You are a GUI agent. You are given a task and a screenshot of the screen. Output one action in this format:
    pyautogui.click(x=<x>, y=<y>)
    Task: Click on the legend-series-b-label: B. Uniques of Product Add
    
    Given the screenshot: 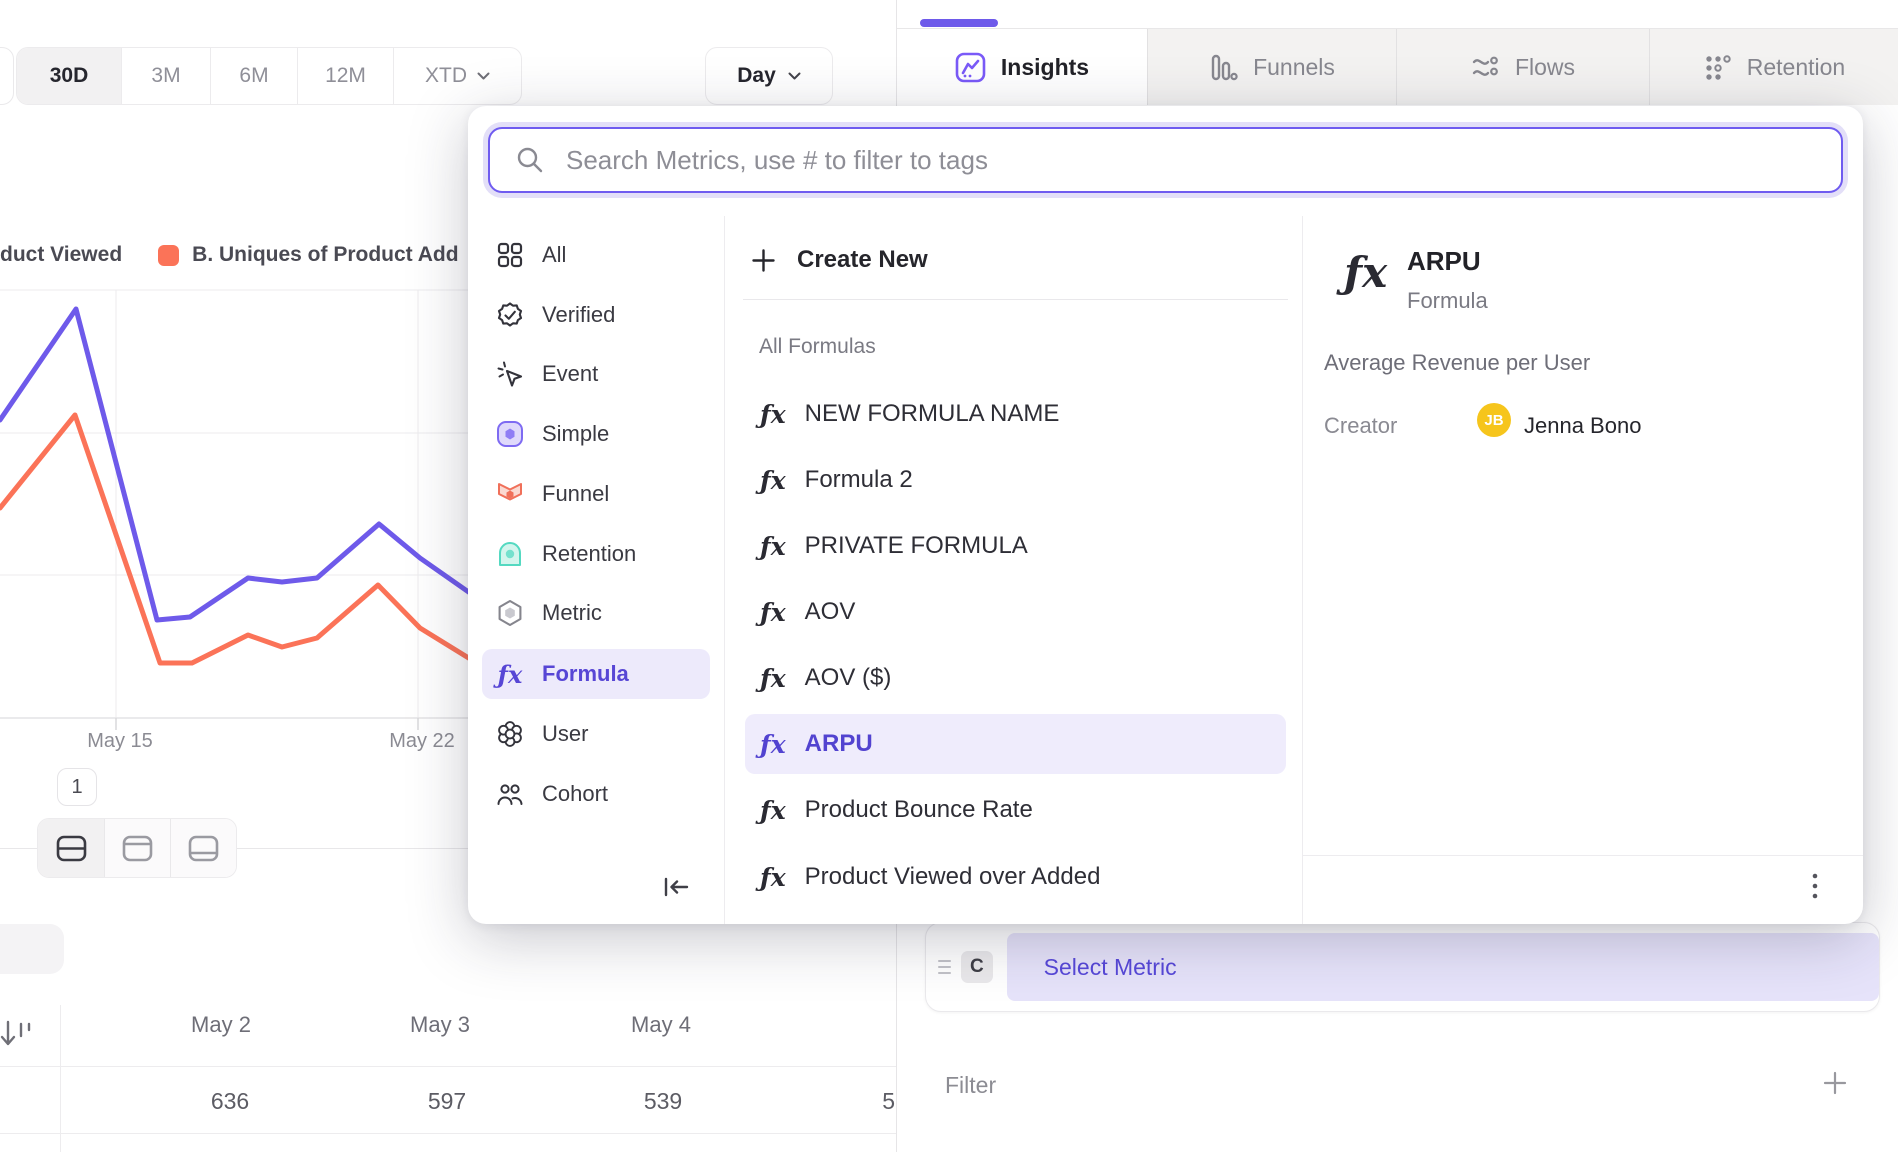 What is the action you would take?
    pyautogui.click(x=325, y=254)
    